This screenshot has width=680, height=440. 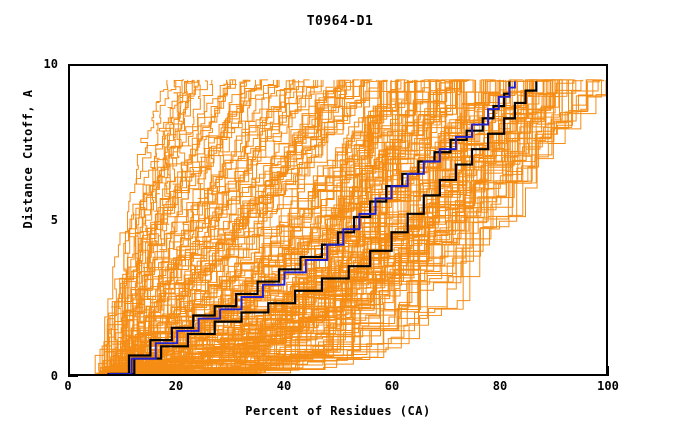 I want to click on y-tick-major, so click(x=73, y=376).